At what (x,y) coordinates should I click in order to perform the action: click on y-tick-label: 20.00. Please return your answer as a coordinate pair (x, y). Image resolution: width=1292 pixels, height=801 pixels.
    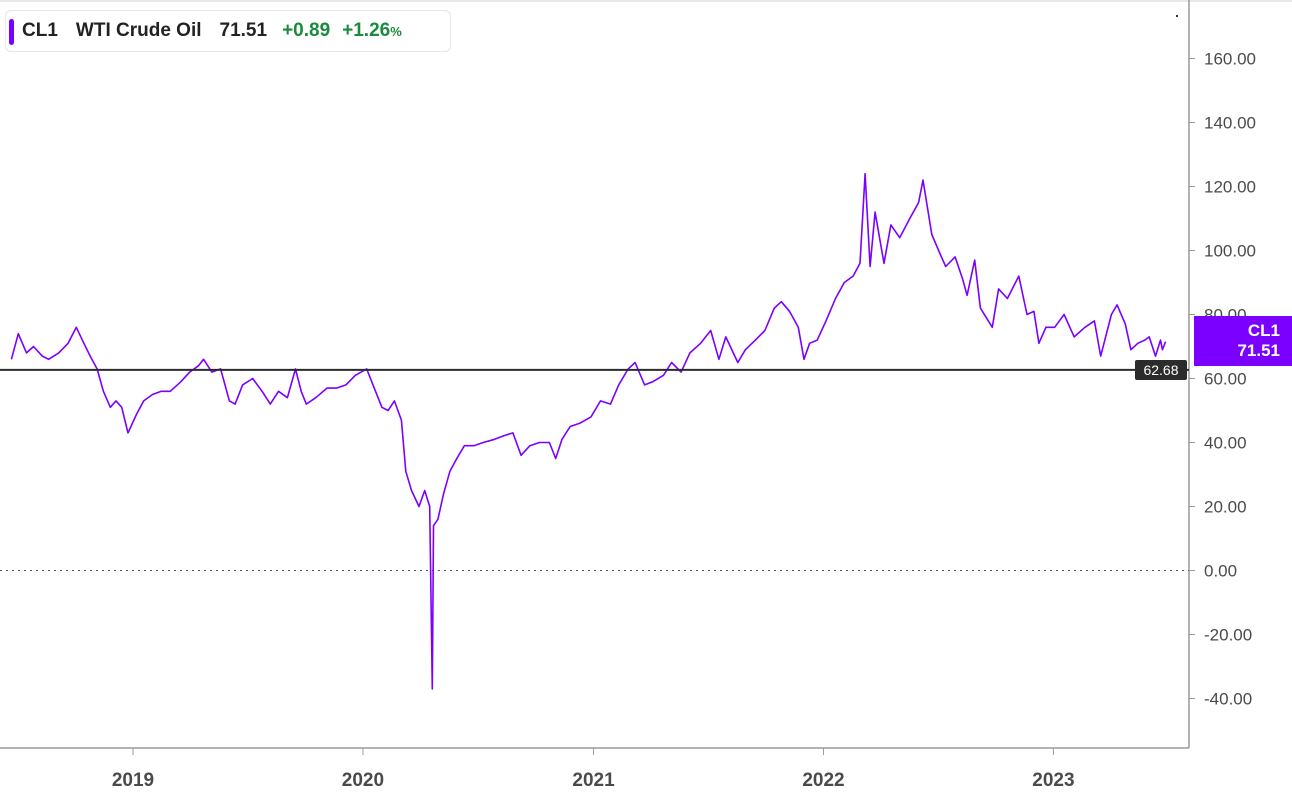
    Looking at the image, I should click on (1225, 507).